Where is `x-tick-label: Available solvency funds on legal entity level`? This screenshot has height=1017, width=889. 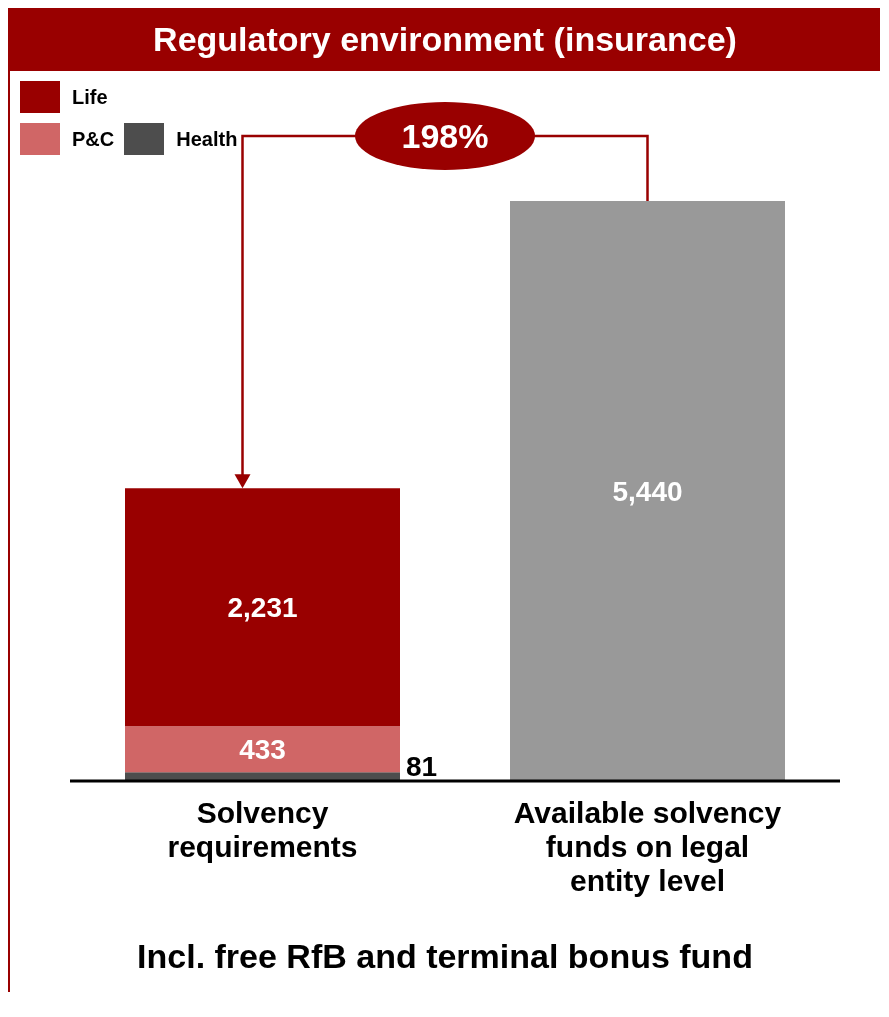
x-tick-label: Available solvency funds on legal entity level is located at coordinates (647, 846).